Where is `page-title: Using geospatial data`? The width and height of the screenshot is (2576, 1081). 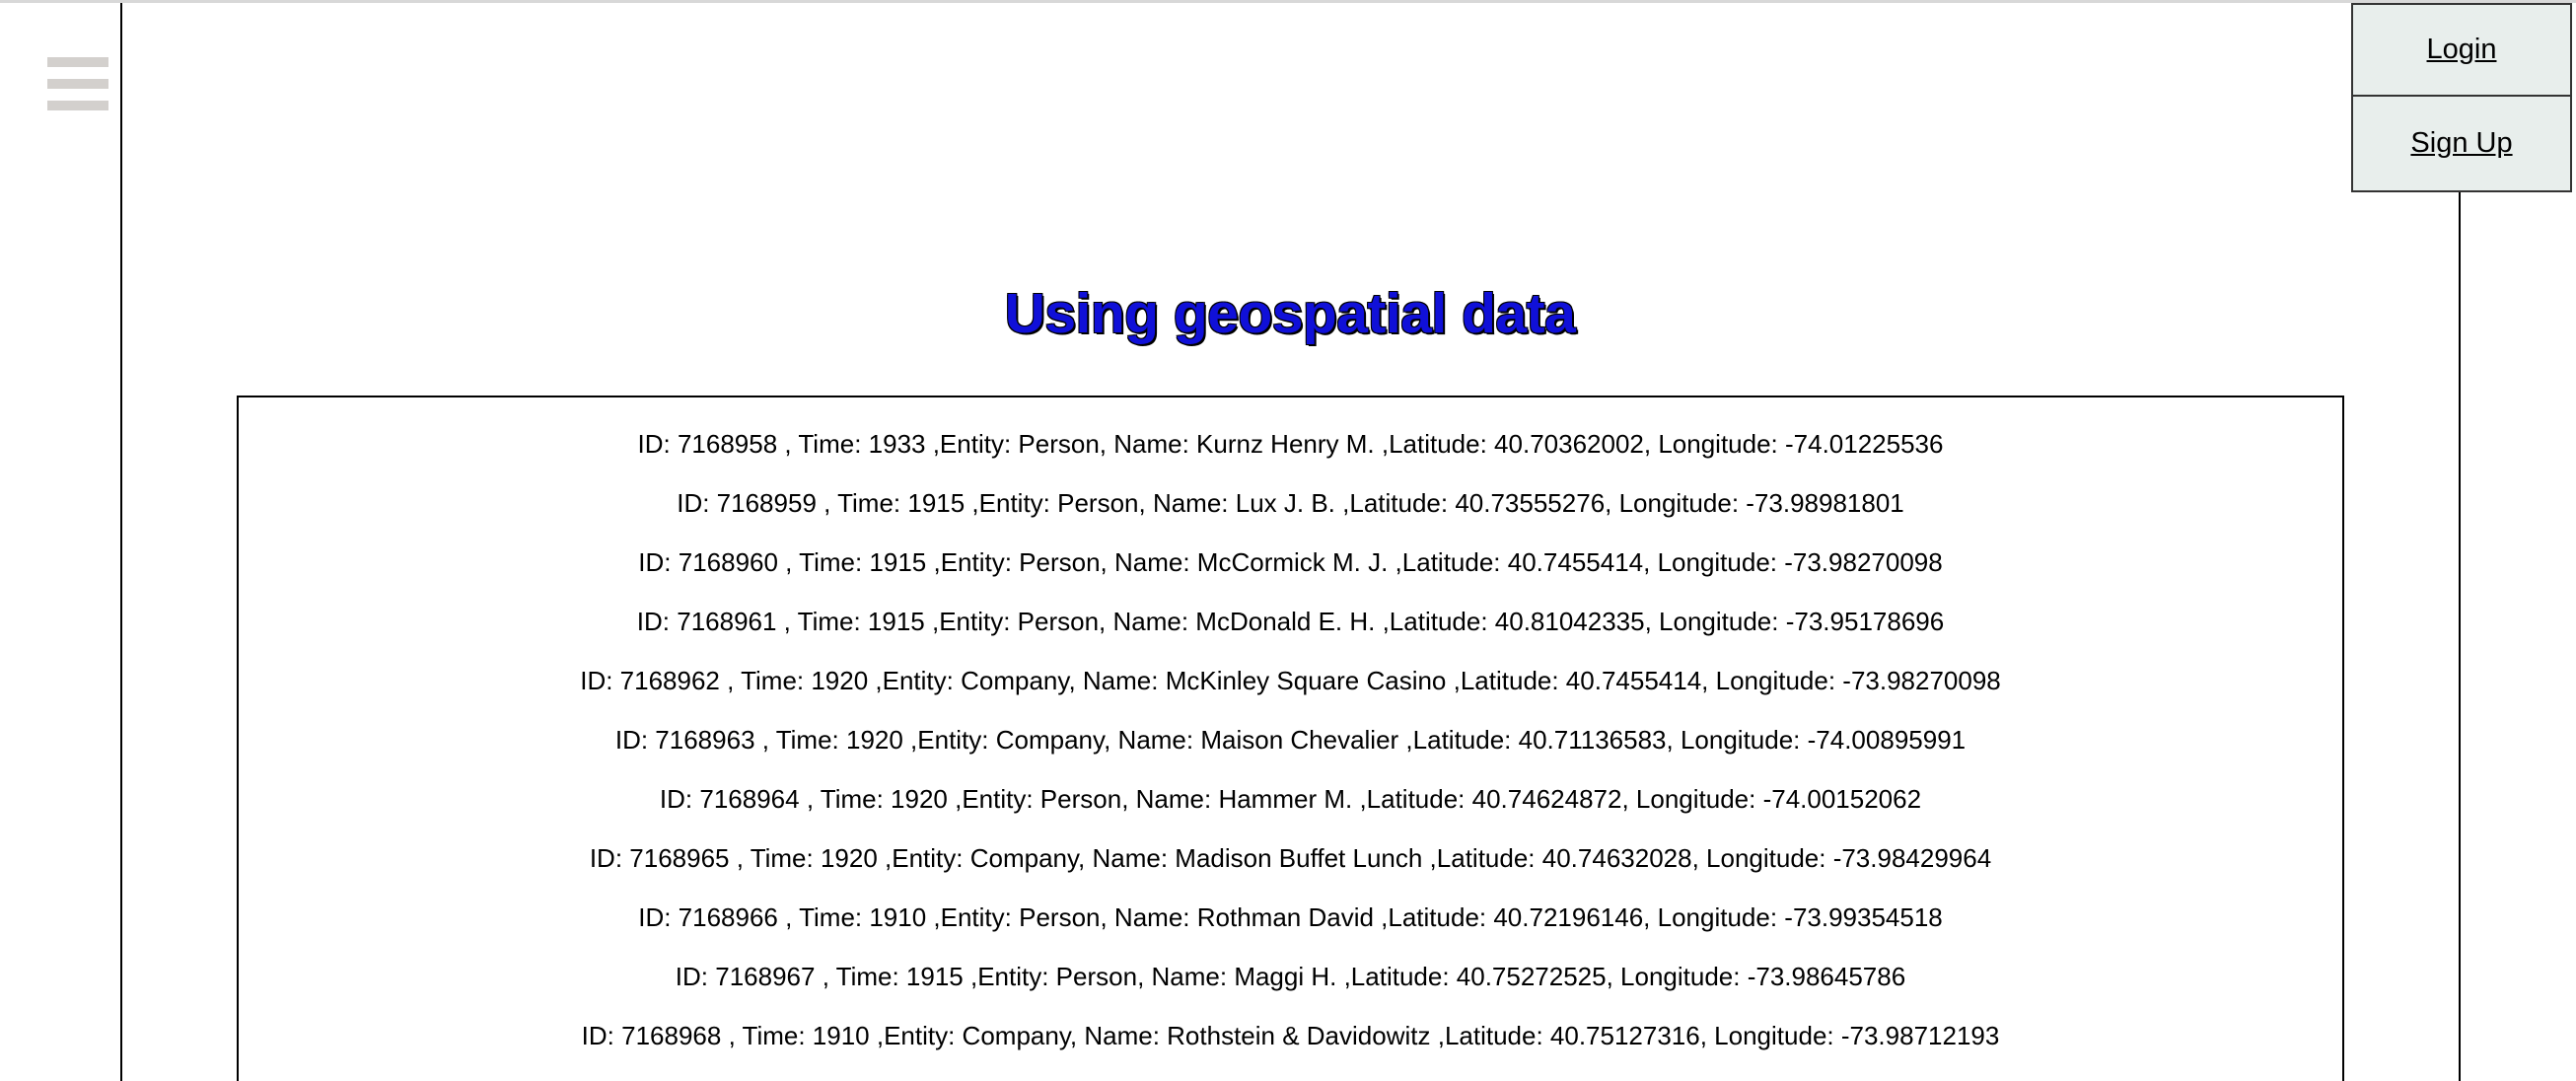 page-title: Using geospatial data is located at coordinates (1290, 313).